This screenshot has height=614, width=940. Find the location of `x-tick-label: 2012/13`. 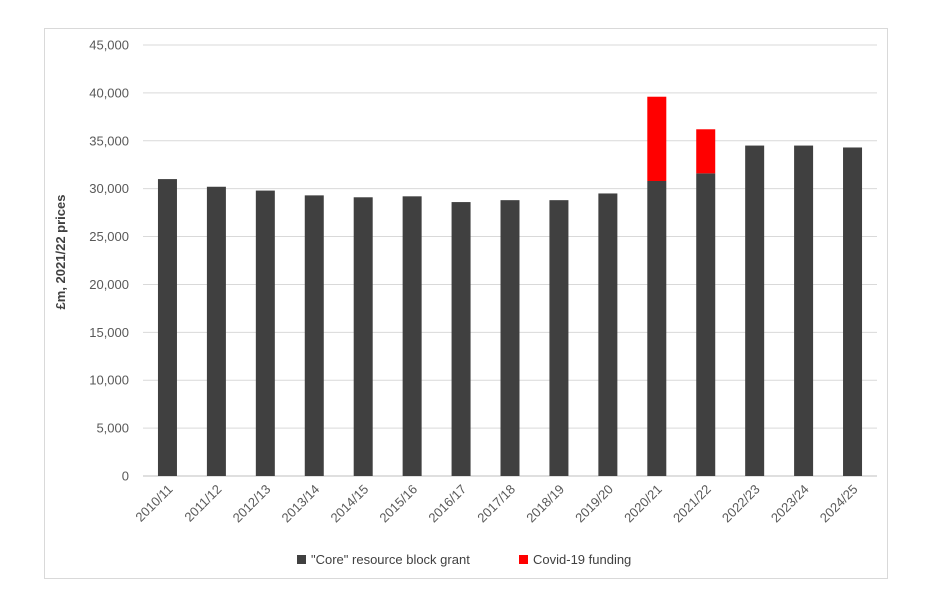

x-tick-label: 2012/13 is located at coordinates (252, 504).